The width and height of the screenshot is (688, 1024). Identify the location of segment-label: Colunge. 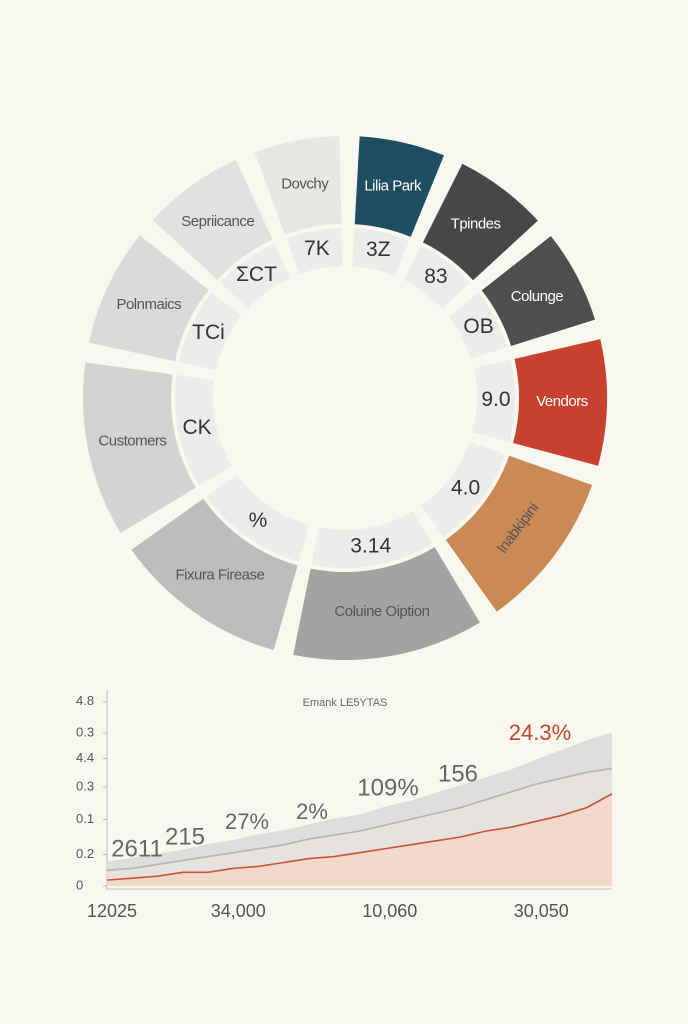
(537, 296).